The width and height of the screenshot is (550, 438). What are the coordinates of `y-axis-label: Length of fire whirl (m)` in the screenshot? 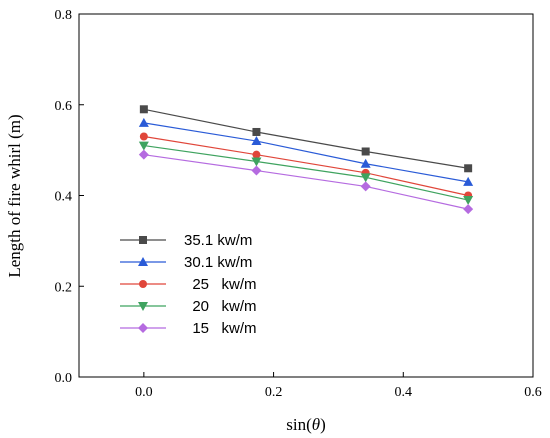 It's located at (14, 195).